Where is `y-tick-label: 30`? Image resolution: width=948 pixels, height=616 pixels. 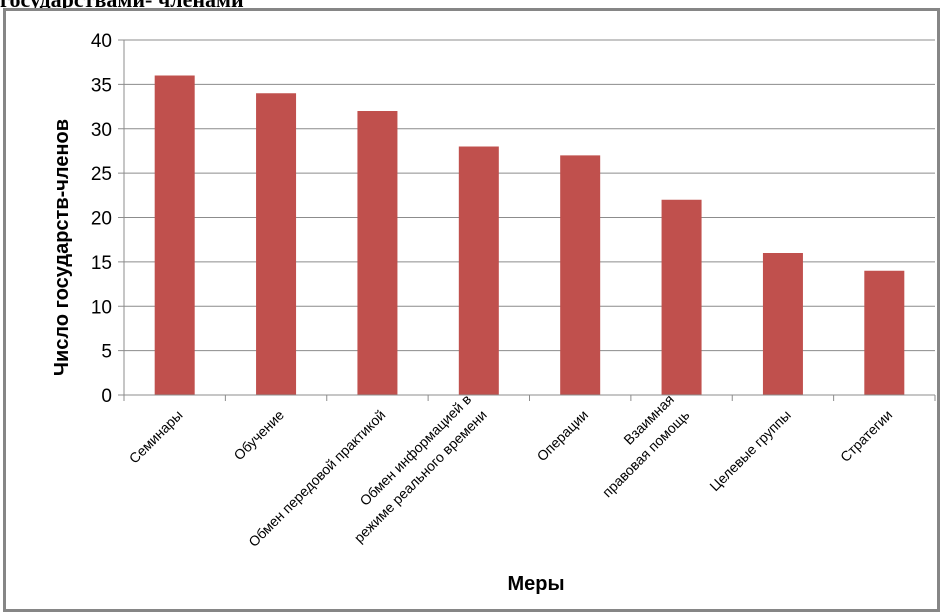
y-tick-label: 30 is located at coordinates (101, 130).